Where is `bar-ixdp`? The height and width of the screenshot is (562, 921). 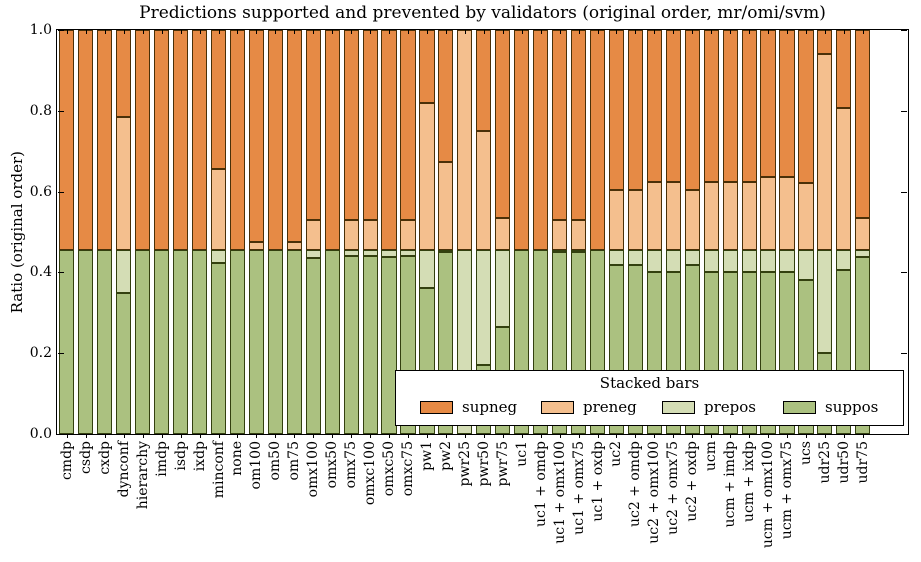
bar-ixdp is located at coordinates (199, 232).